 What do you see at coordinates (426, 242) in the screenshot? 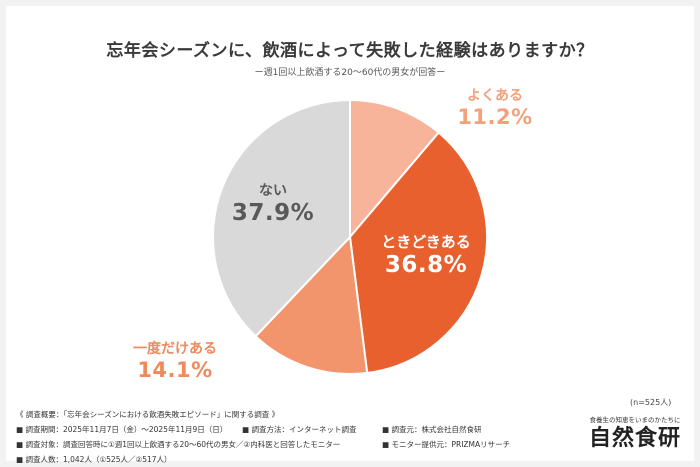
I see `label-tokidoki-aru-name: ときどきある` at bounding box center [426, 242].